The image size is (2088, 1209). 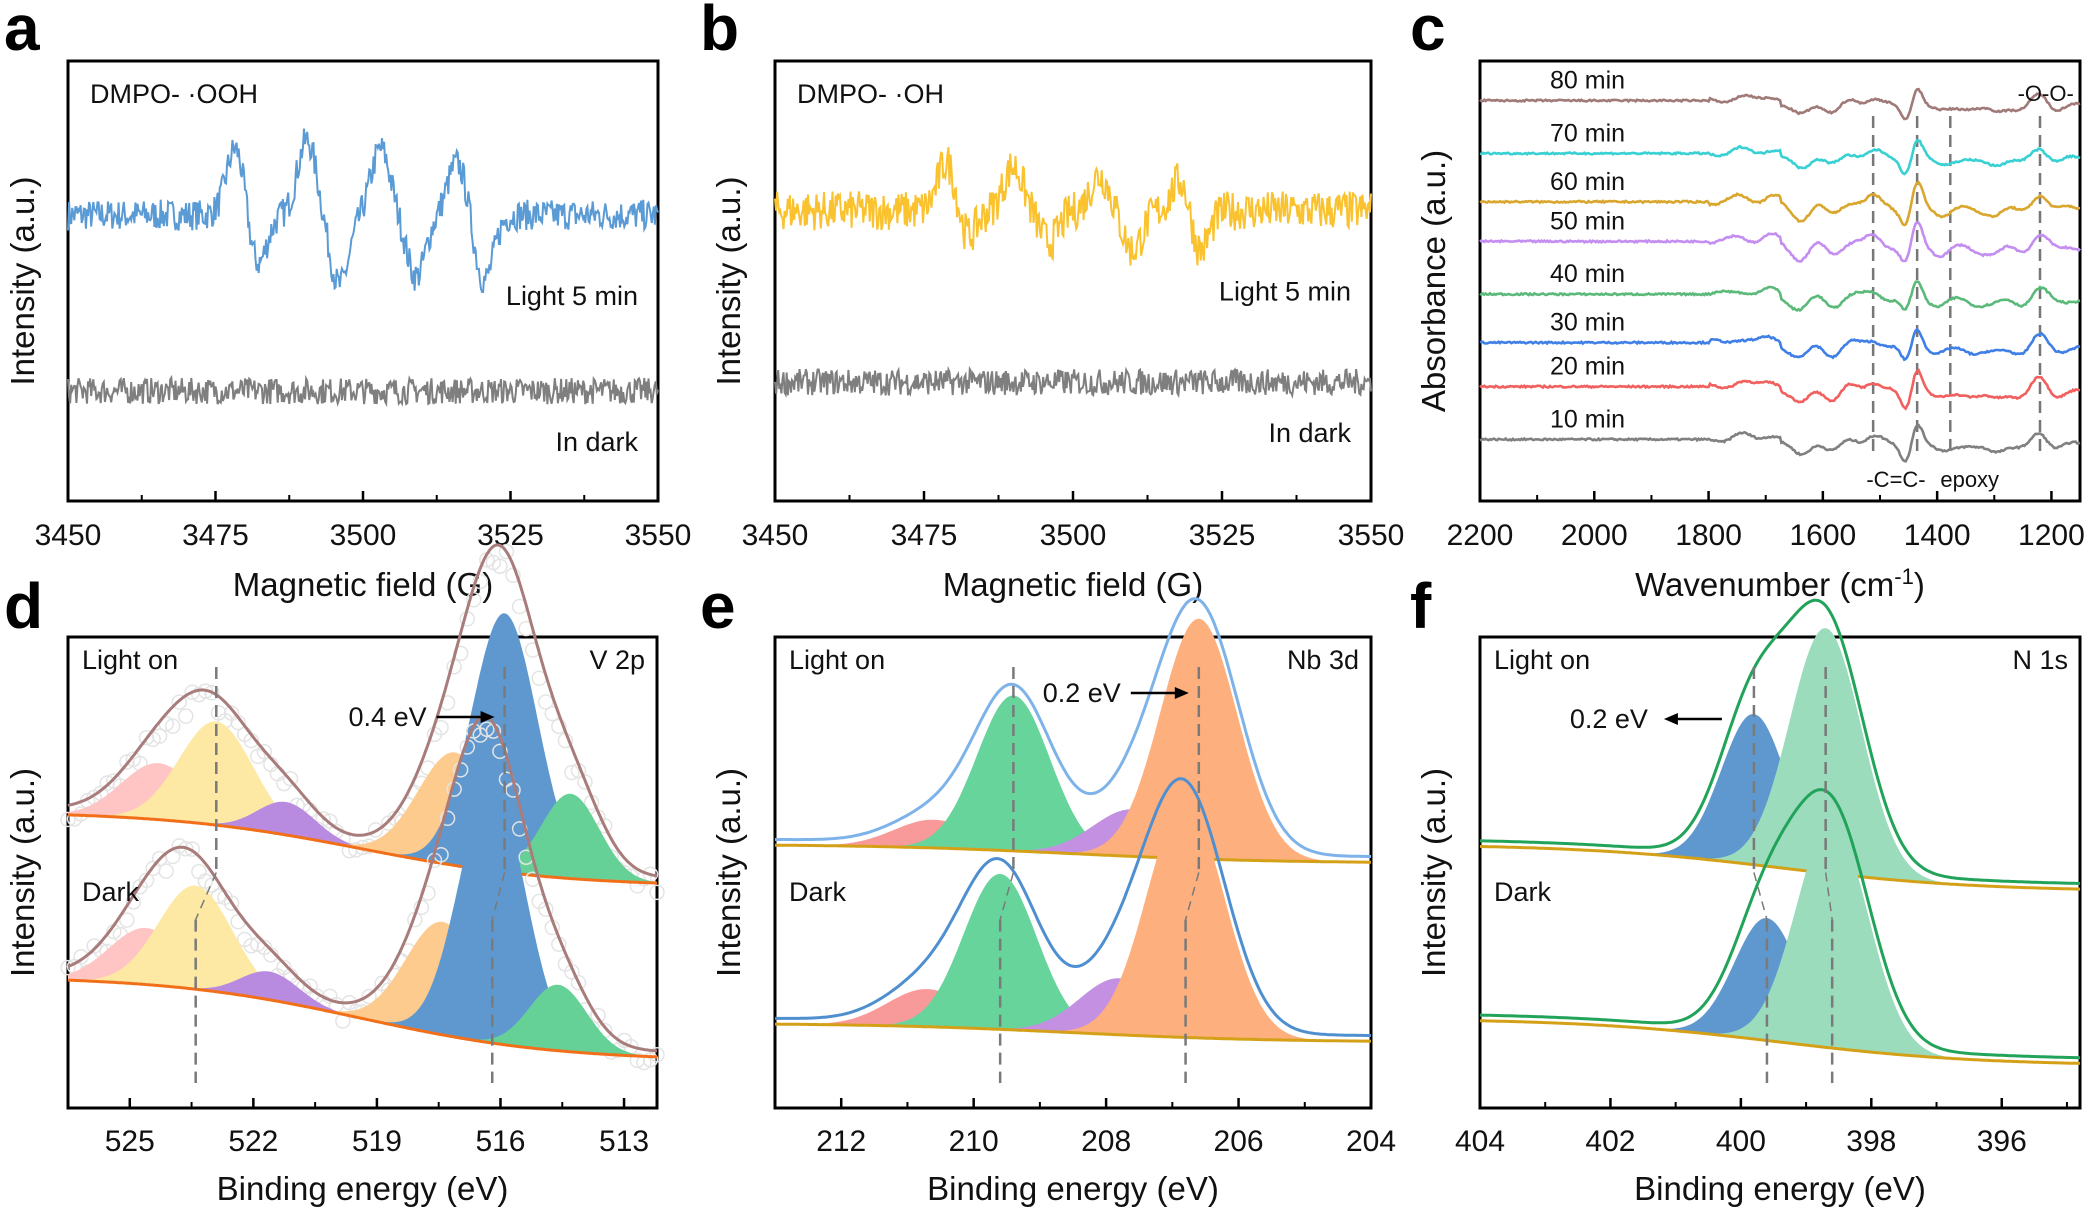 I want to click on arrow-left-icon, so click(x=1670, y=719).